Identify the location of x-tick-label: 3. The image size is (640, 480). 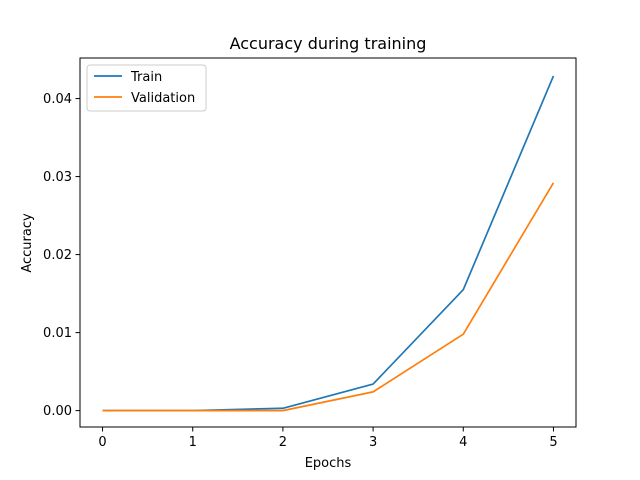
(373, 442).